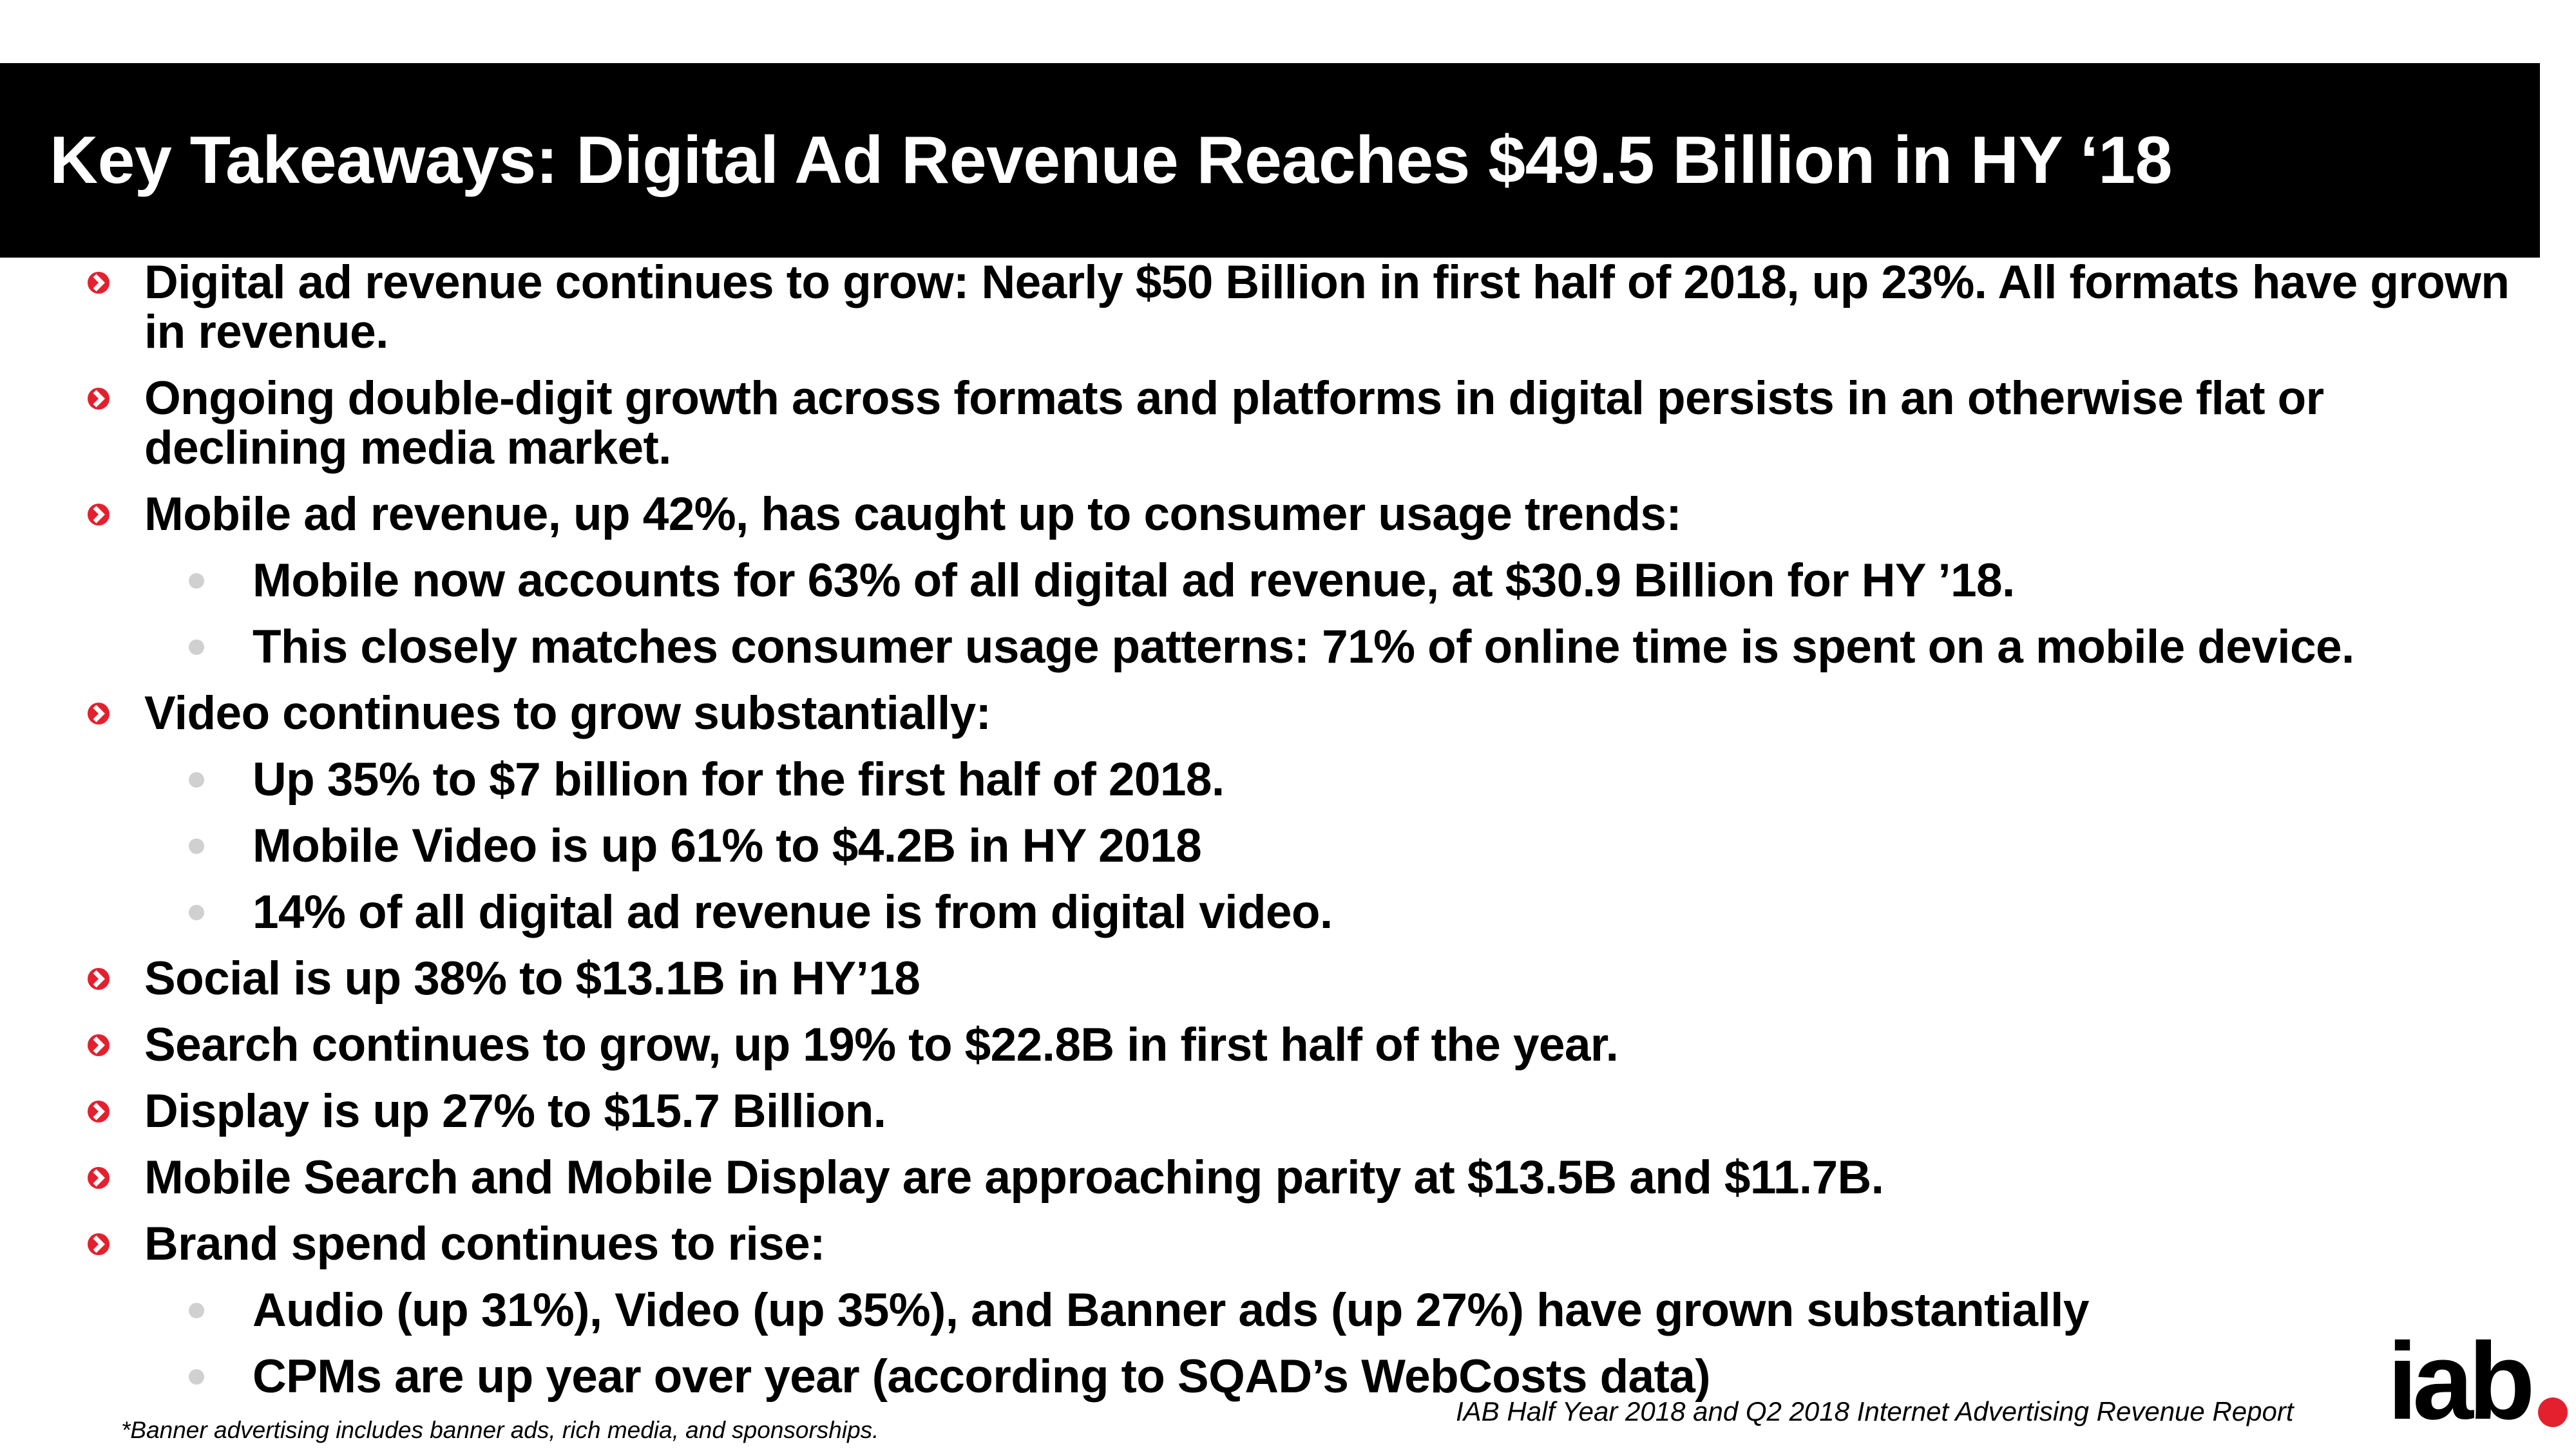 This screenshot has width=2576, height=1449. What do you see at coordinates (1264, 1111) in the screenshot?
I see `bullet-item: Display is up 27% to $15.7 Billion.` at bounding box center [1264, 1111].